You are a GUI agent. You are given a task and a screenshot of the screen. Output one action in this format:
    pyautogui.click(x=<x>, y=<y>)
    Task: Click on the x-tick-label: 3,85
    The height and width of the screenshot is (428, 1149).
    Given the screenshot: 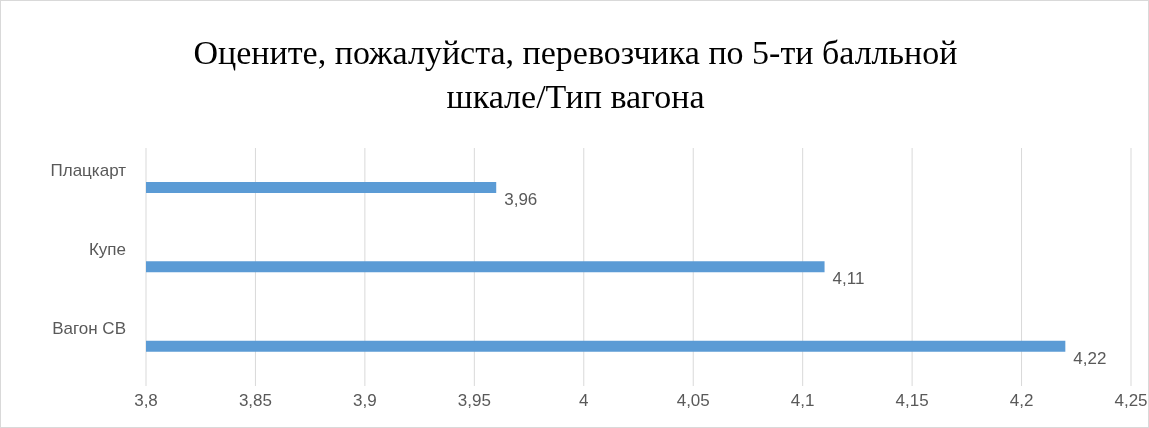 What is the action you would take?
    pyautogui.click(x=255, y=401)
    